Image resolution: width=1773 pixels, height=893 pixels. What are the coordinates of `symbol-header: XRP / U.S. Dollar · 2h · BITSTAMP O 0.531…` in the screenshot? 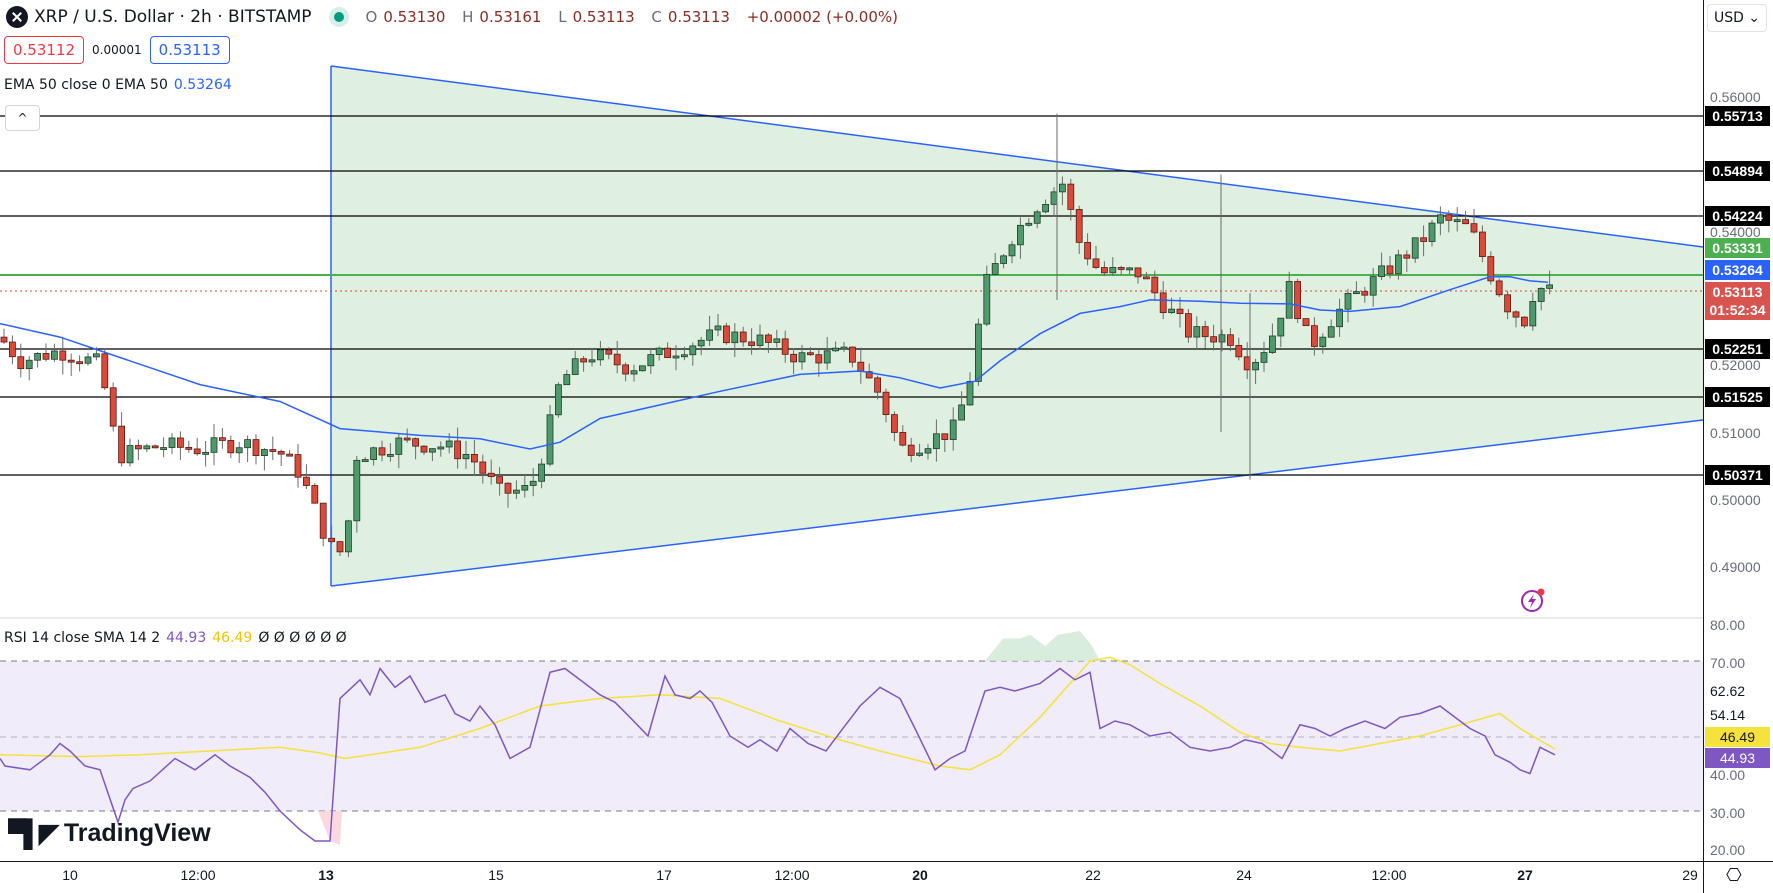 It's located at (452, 17).